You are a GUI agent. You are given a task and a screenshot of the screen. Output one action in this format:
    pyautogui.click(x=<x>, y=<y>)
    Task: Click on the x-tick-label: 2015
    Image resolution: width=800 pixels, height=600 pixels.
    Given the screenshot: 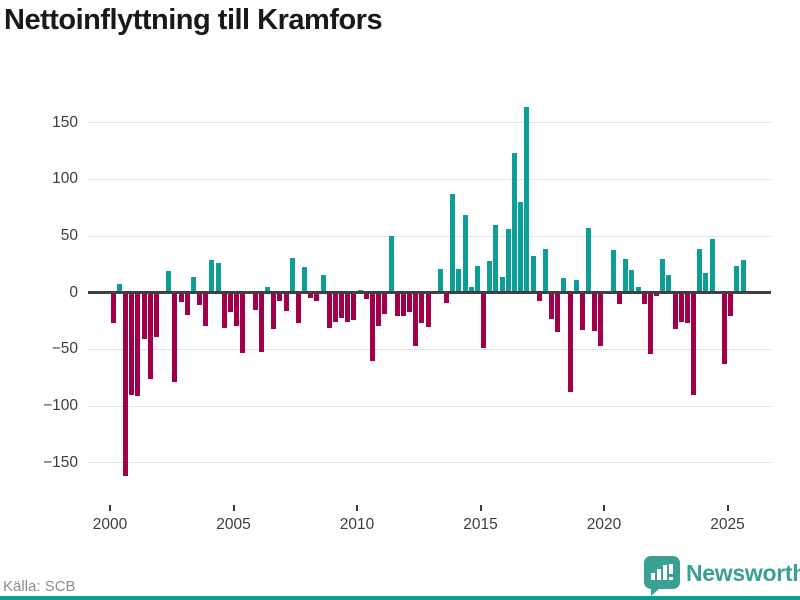 What is the action you would take?
    pyautogui.click(x=480, y=524)
    